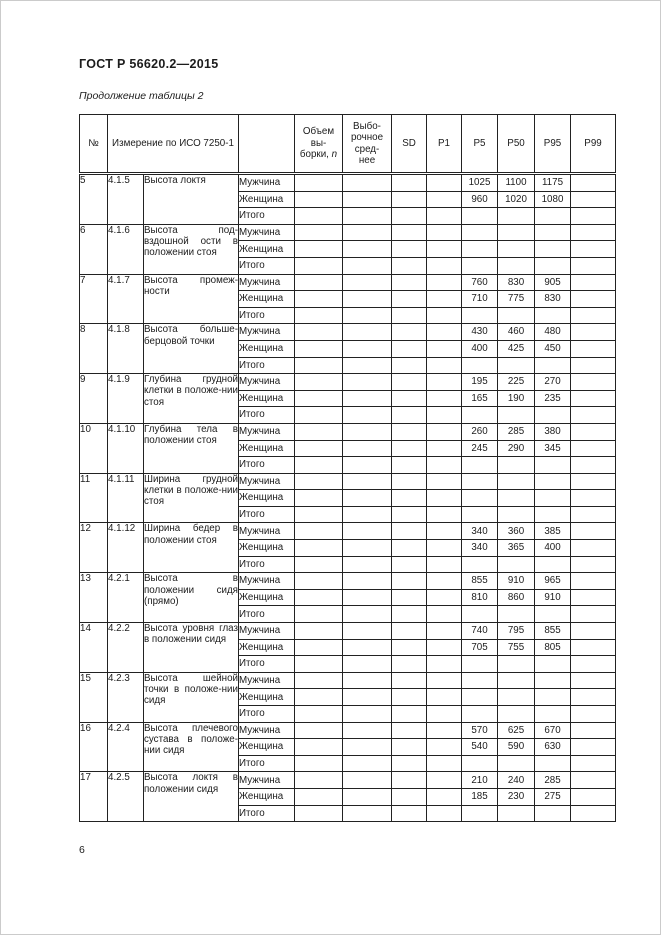 This screenshot has width=661, height=935. I want to click on col-header-sd: SD, so click(409, 144).